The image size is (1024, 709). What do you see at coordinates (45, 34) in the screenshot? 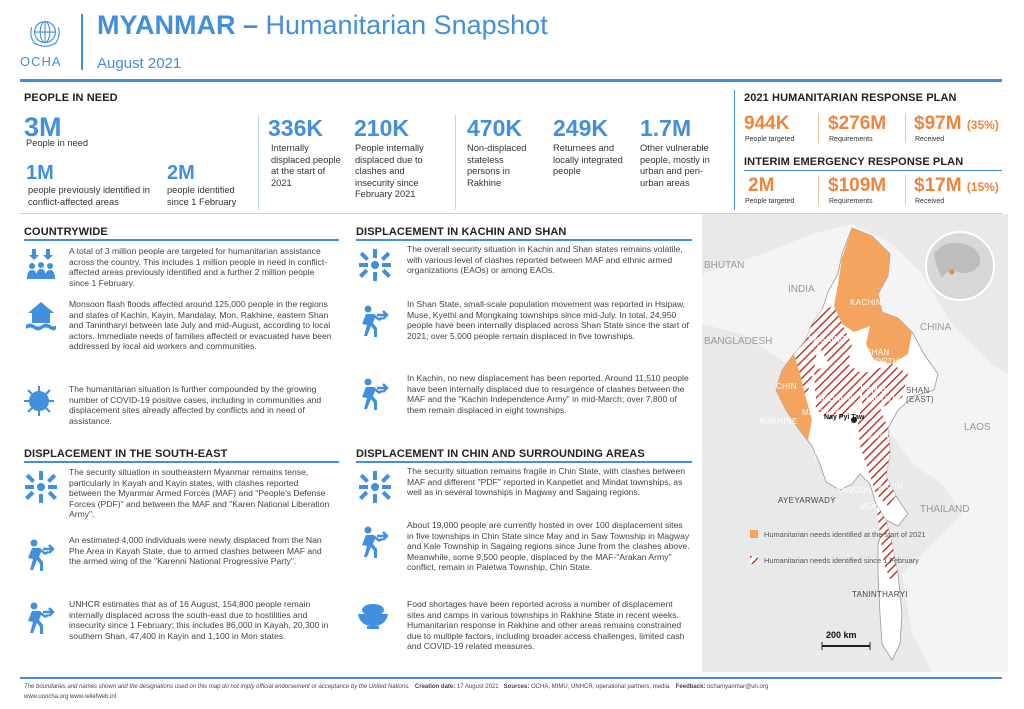
I see `un-emblem-icon` at bounding box center [45, 34].